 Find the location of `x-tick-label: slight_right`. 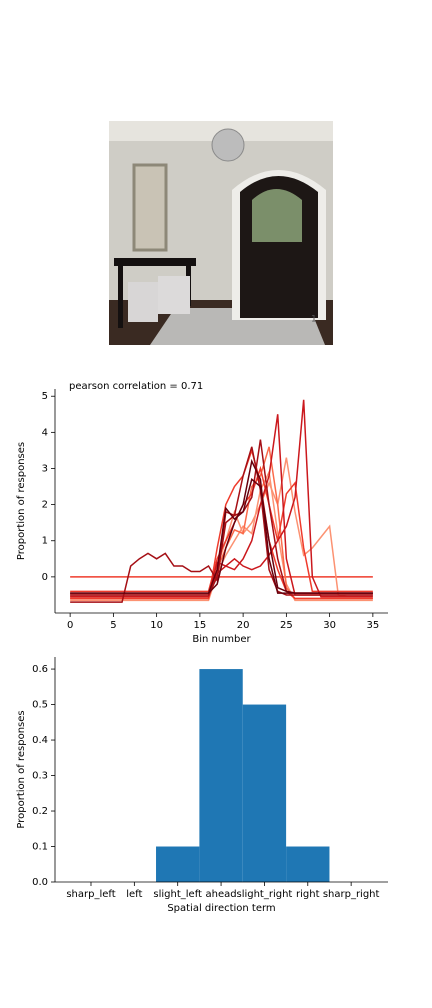

x-tick-label: slight_right is located at coordinates (264, 894).